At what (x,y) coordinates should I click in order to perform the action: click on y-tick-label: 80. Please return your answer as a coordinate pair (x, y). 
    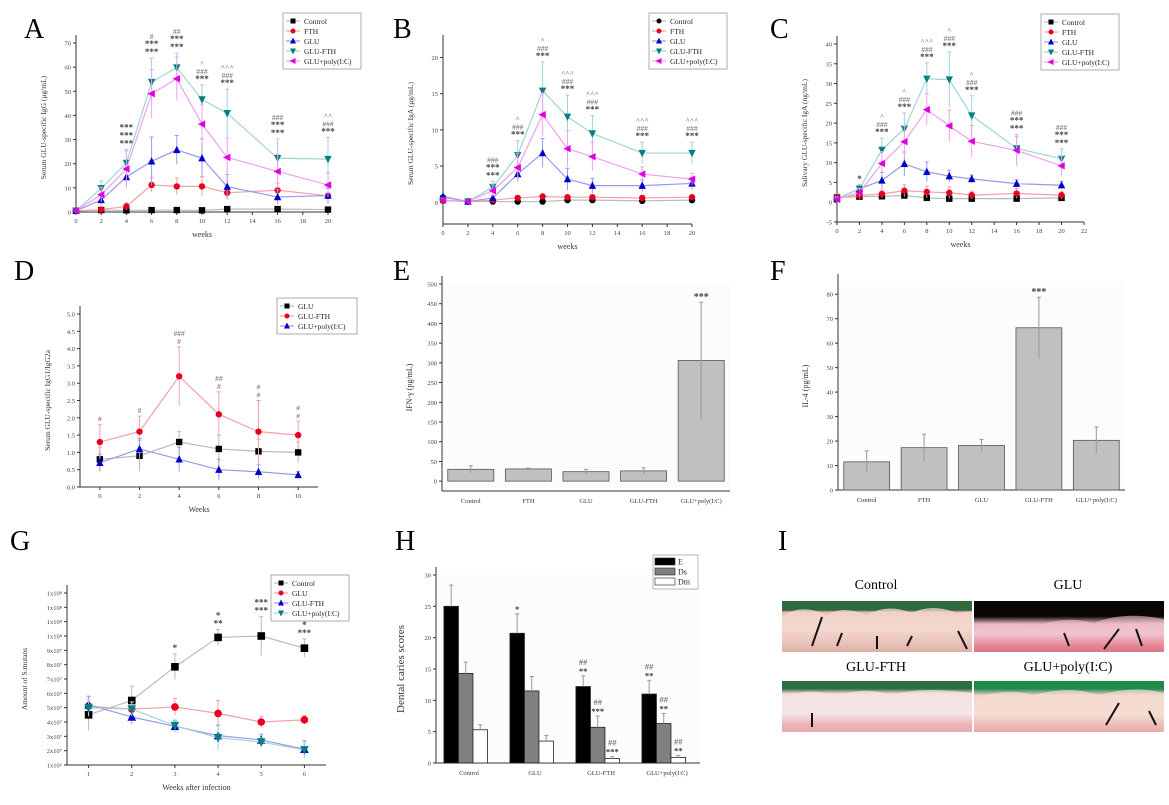
    Looking at the image, I should click on (830, 295).